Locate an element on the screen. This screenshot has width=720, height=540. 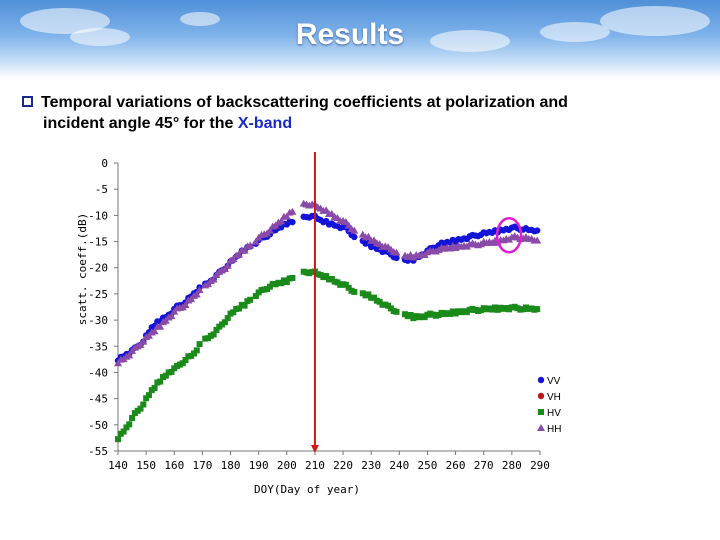
x-tick-label: 250 is located at coordinates (428, 465).